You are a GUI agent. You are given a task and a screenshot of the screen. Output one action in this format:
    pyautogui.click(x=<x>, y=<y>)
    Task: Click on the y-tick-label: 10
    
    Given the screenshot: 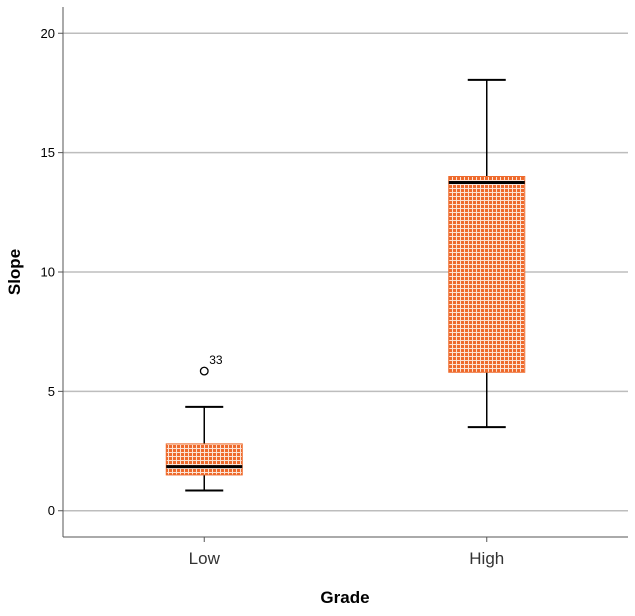 What is the action you would take?
    pyautogui.click(x=48, y=272)
    